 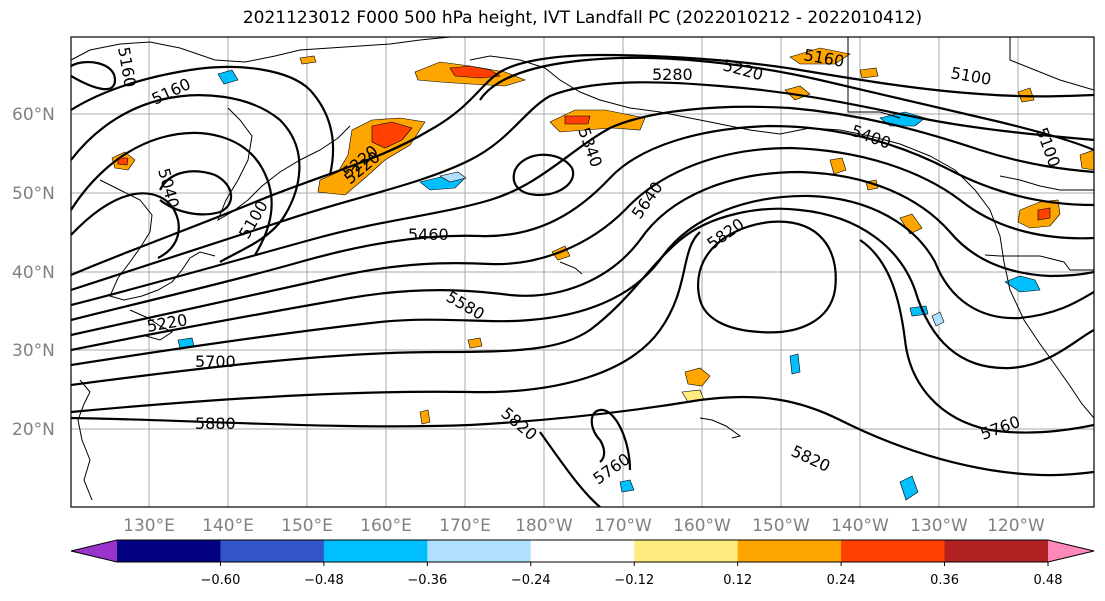 What do you see at coordinates (544, 526) in the screenshot?
I see `lon-label-180w: 180°W` at bounding box center [544, 526].